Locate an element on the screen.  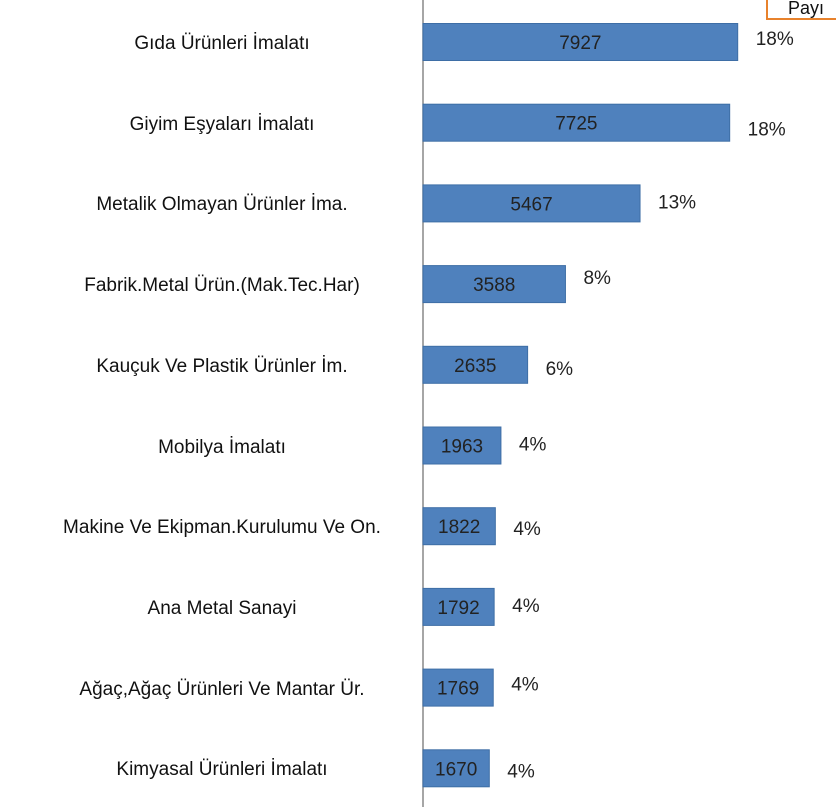
share-label: 6% is located at coordinates (560, 369).